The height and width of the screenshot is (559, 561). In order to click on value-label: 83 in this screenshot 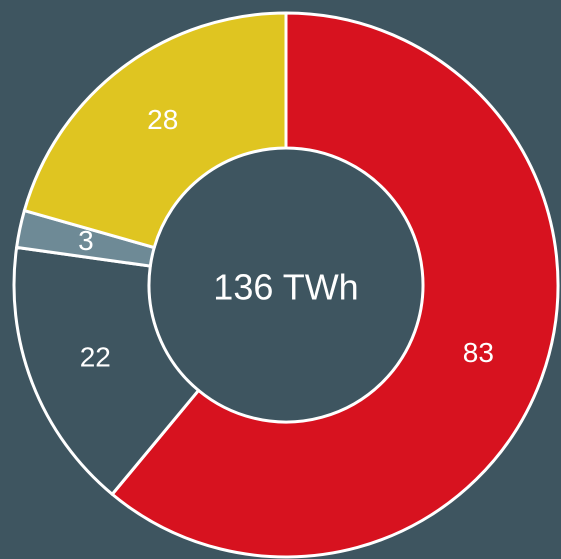, I will do `click(478, 352)`.